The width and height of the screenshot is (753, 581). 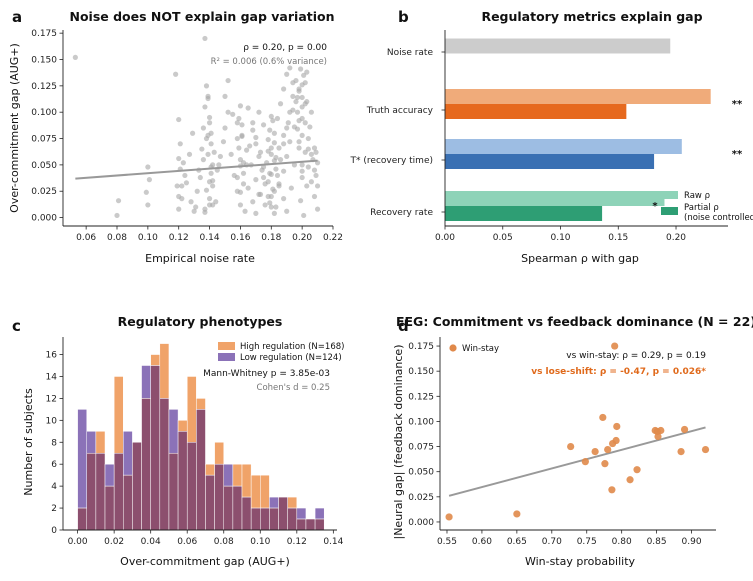 I want to click on panel-a-x-tick-label: 0.18, so click(x=271, y=238).